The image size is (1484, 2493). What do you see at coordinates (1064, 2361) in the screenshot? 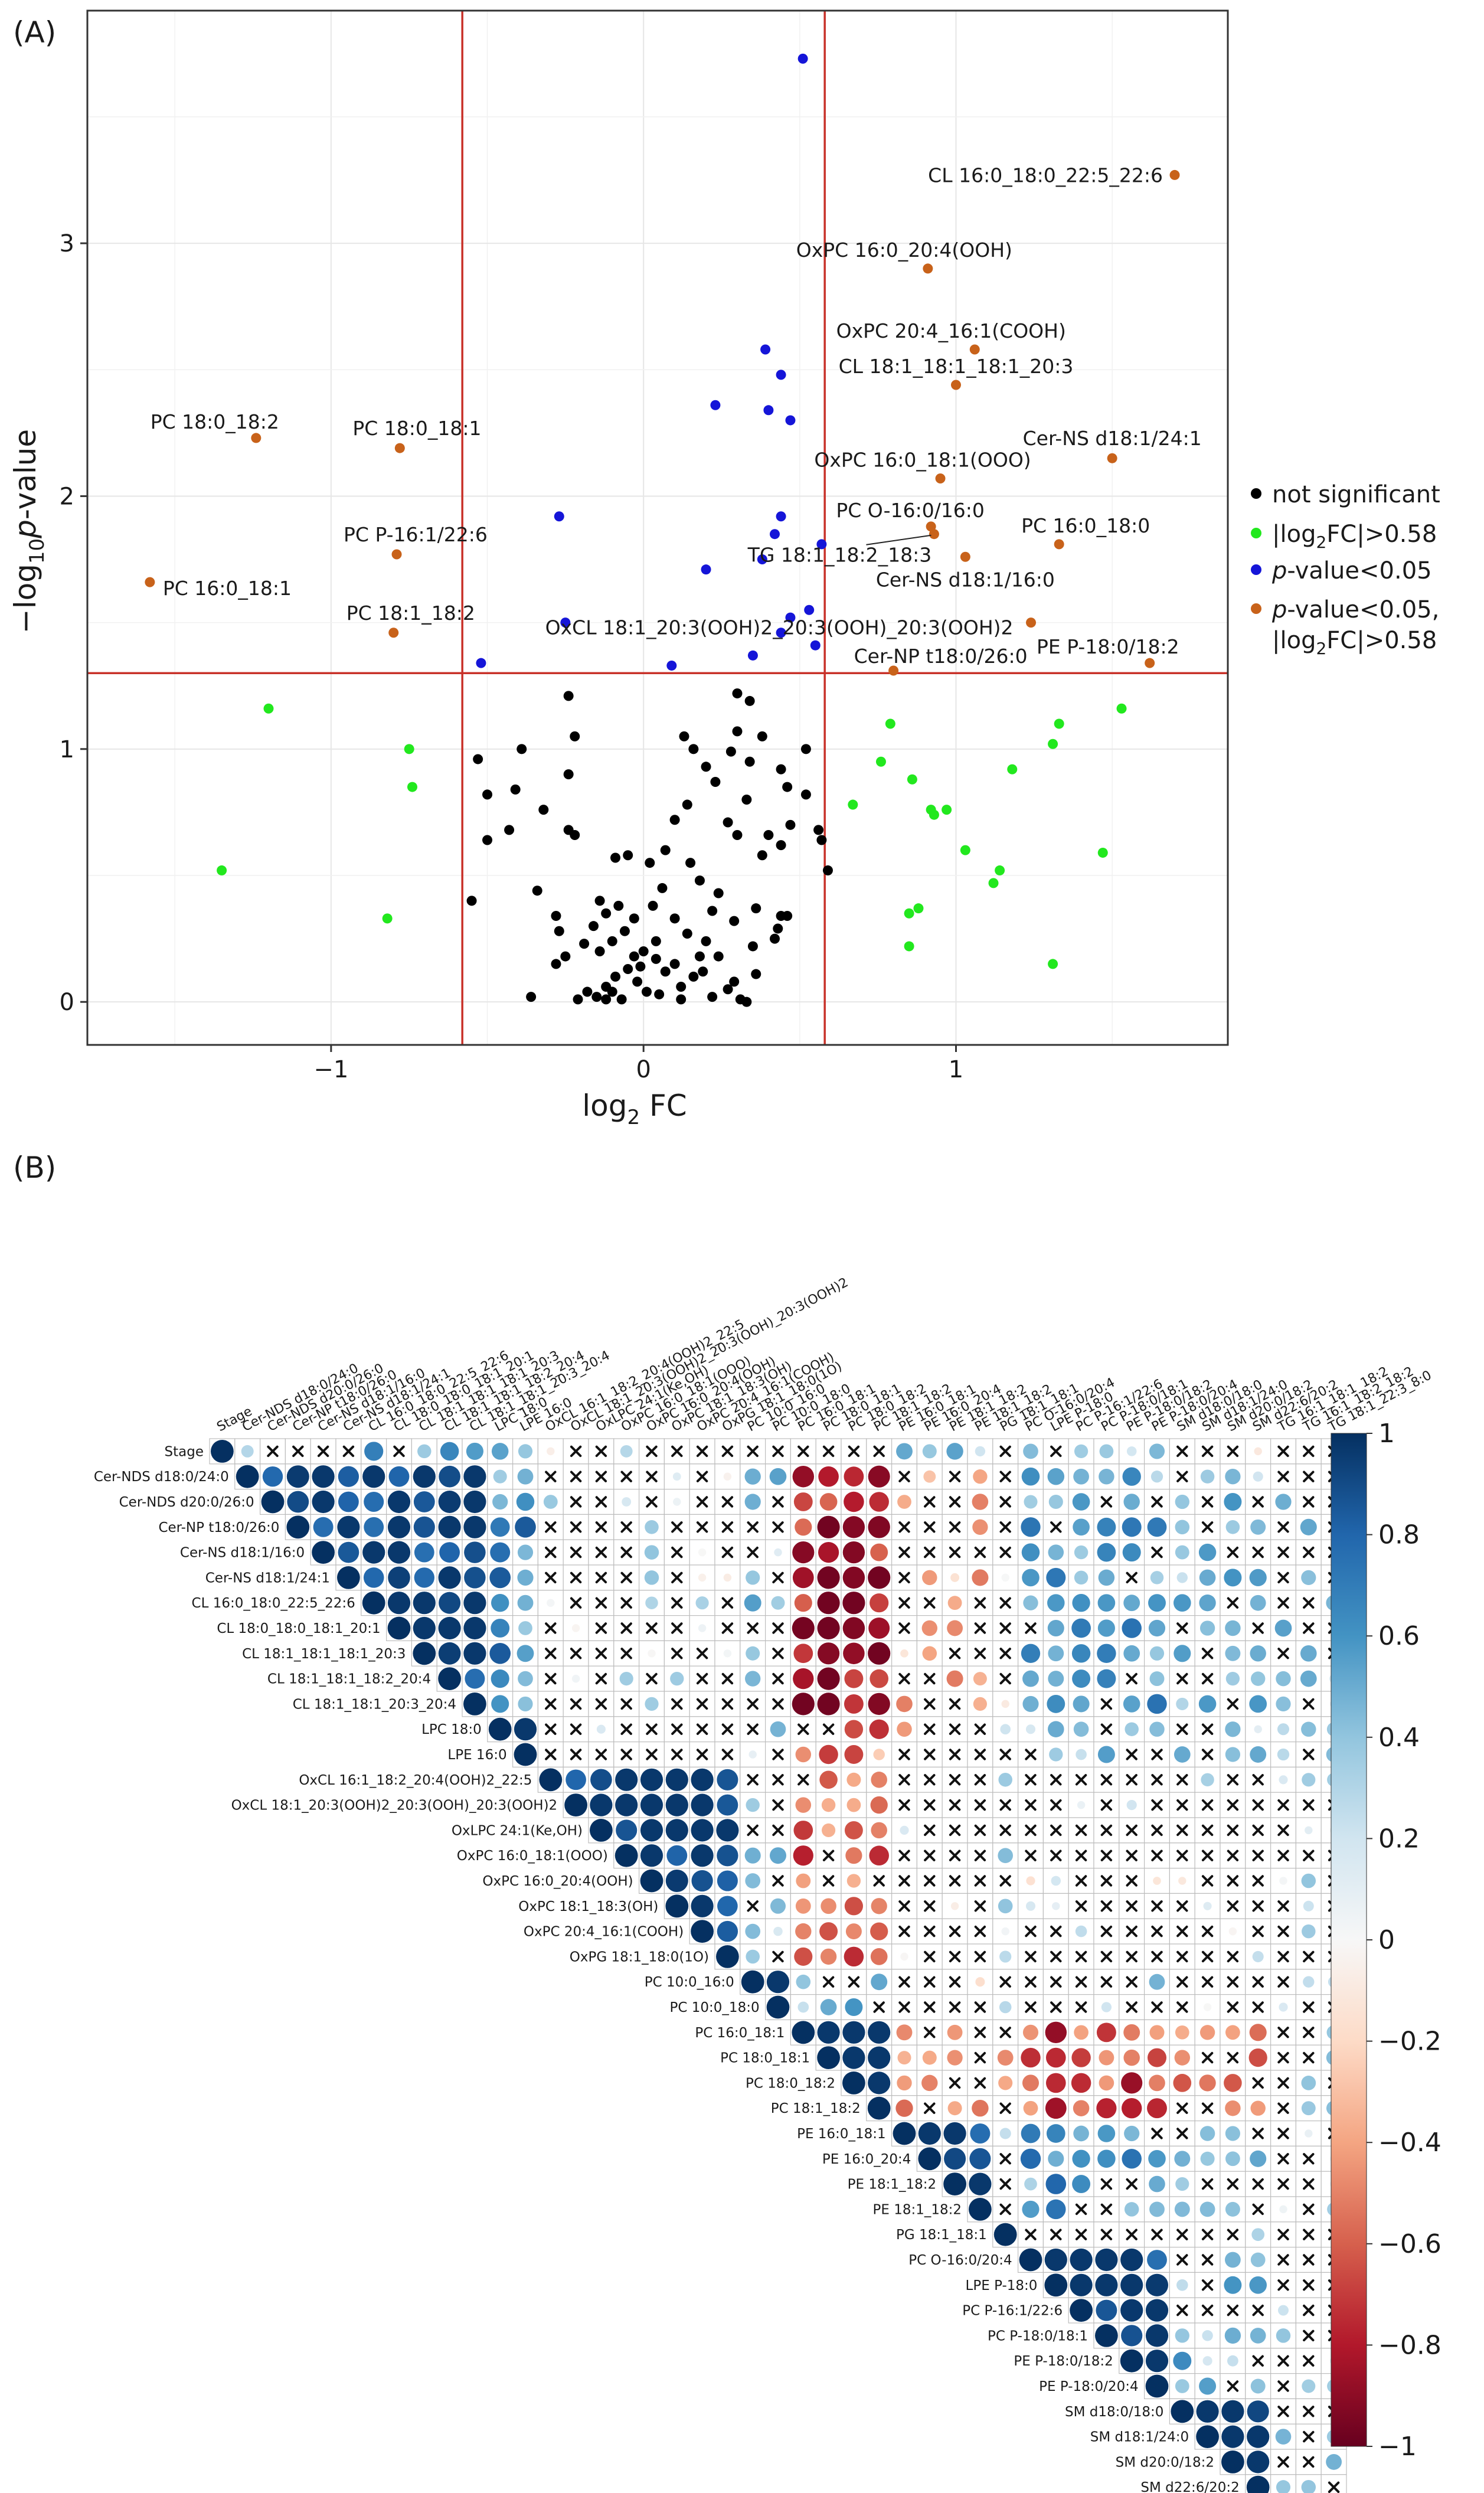
I see `row-label: PE P-18:0/18:2` at bounding box center [1064, 2361].